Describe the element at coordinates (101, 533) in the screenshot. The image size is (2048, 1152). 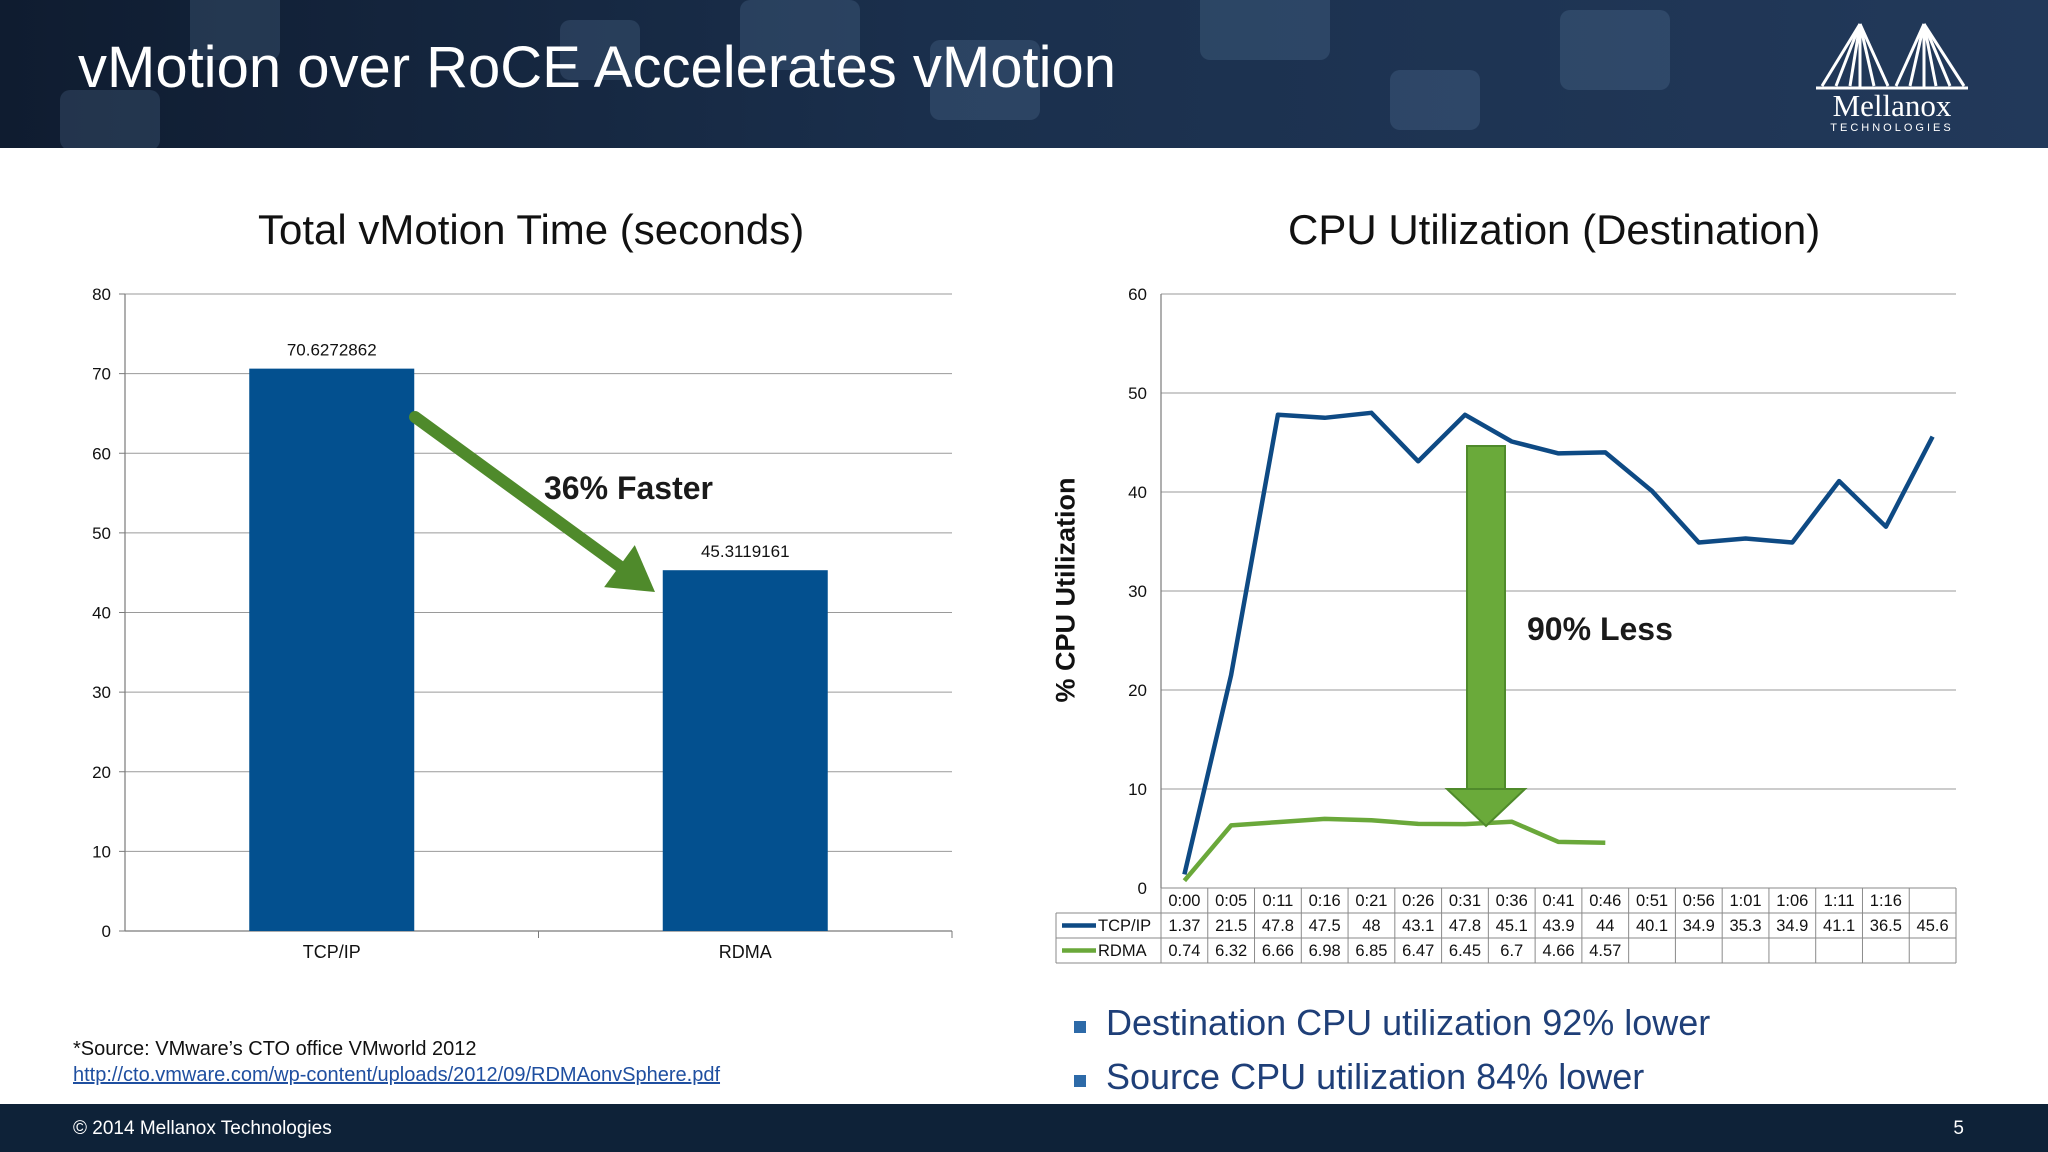
I see `bar-y-tick-label: 50` at that location.